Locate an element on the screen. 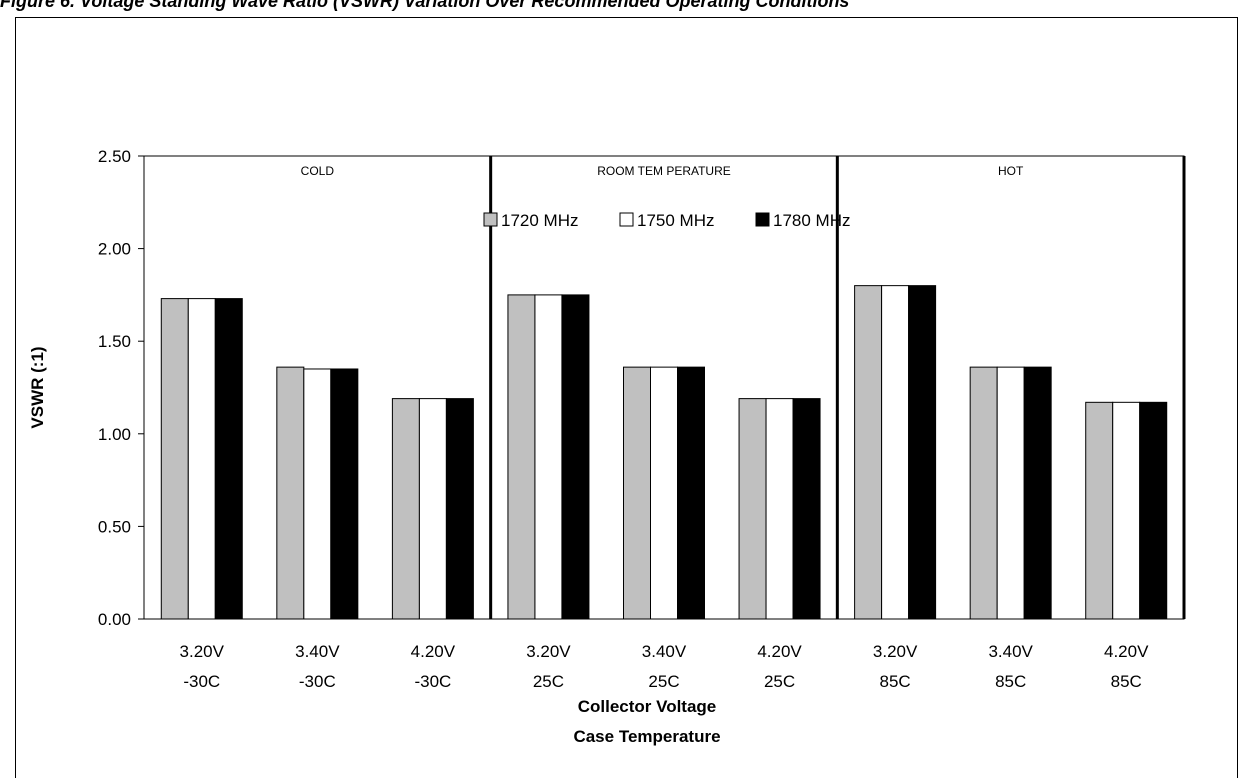  y-tick-label: 1.00 is located at coordinates (114, 434).